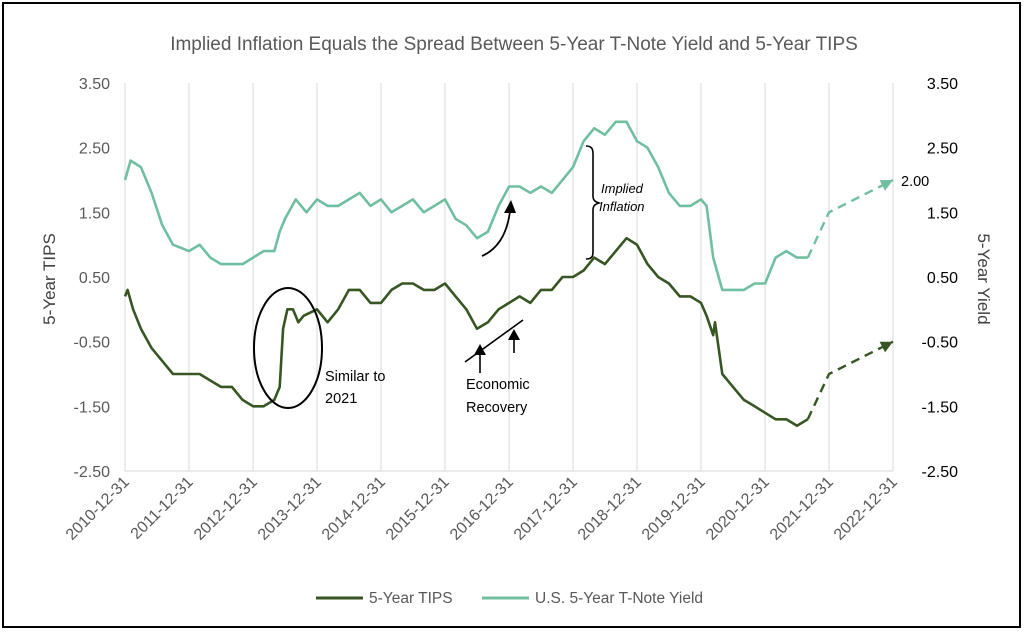 The image size is (1027, 634). I want to click on x-tick-label: 2019-12-31, so click(674, 509).